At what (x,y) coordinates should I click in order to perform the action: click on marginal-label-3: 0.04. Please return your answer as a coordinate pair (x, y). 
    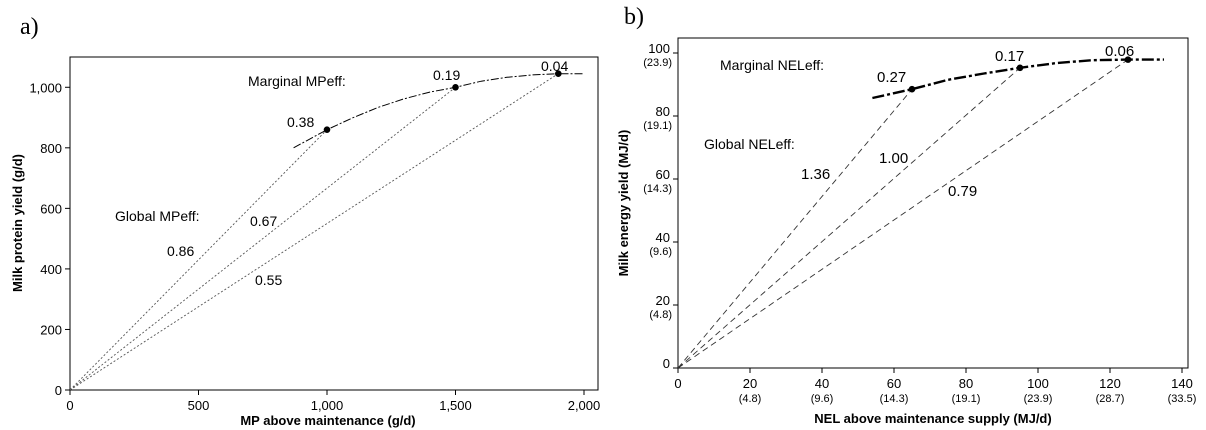
    Looking at the image, I should click on (554, 66).